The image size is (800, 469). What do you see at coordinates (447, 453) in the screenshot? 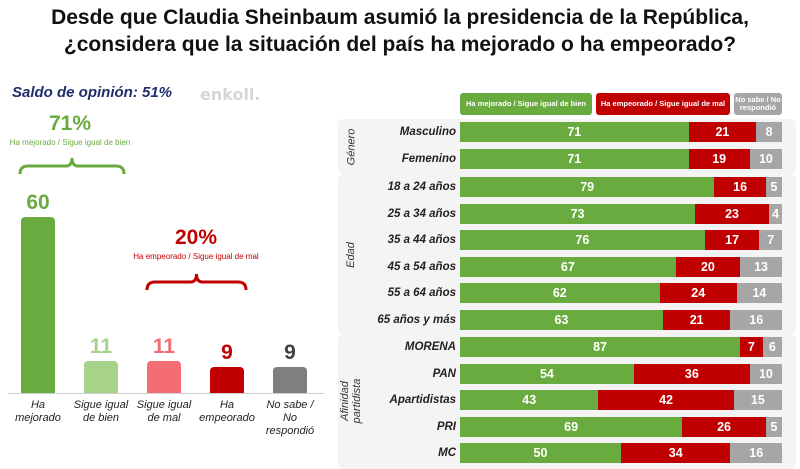
I see `row-label: MC` at bounding box center [447, 453].